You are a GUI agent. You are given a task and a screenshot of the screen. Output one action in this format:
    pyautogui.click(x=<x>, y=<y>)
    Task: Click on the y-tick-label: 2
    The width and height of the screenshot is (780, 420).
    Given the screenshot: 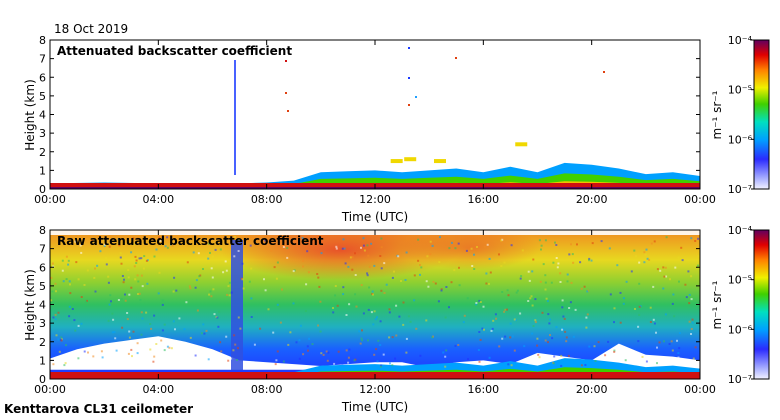 What is the action you would take?
    pyautogui.click(x=42, y=342)
    